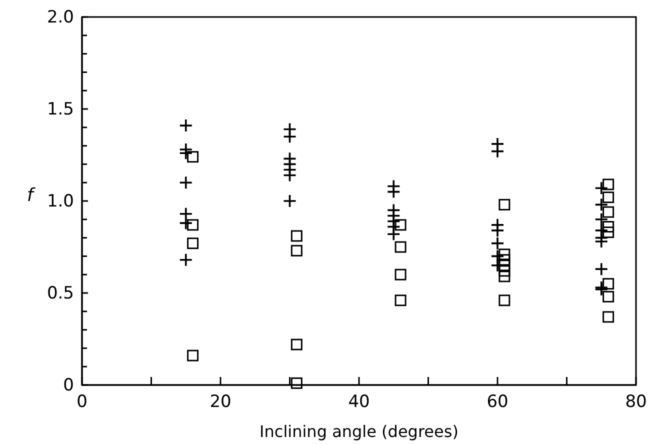 The width and height of the screenshot is (659, 445). I want to click on x-tick-label: 40, so click(359, 402).